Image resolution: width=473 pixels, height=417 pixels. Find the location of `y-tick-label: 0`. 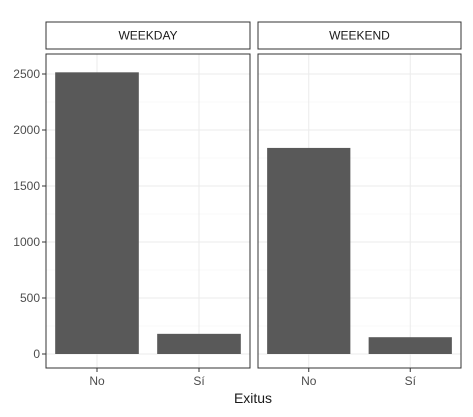

y-tick-label: 0 is located at coordinates (36, 354).